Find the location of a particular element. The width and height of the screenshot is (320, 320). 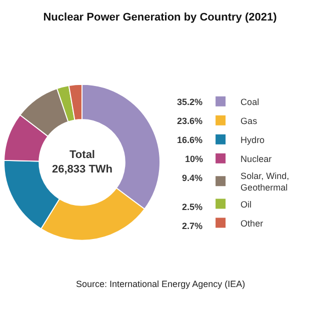

legend-label: Hydro is located at coordinates (252, 139).